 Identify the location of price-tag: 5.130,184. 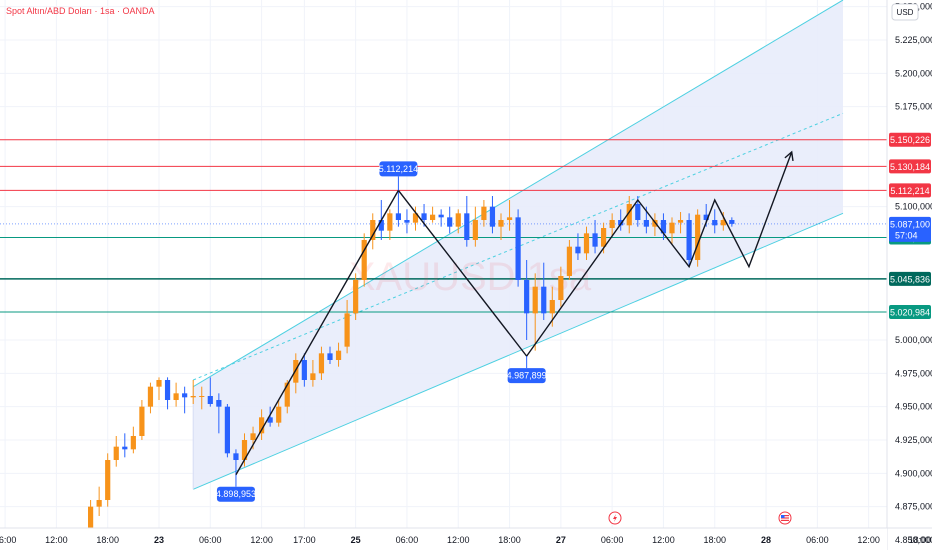
(910, 166).